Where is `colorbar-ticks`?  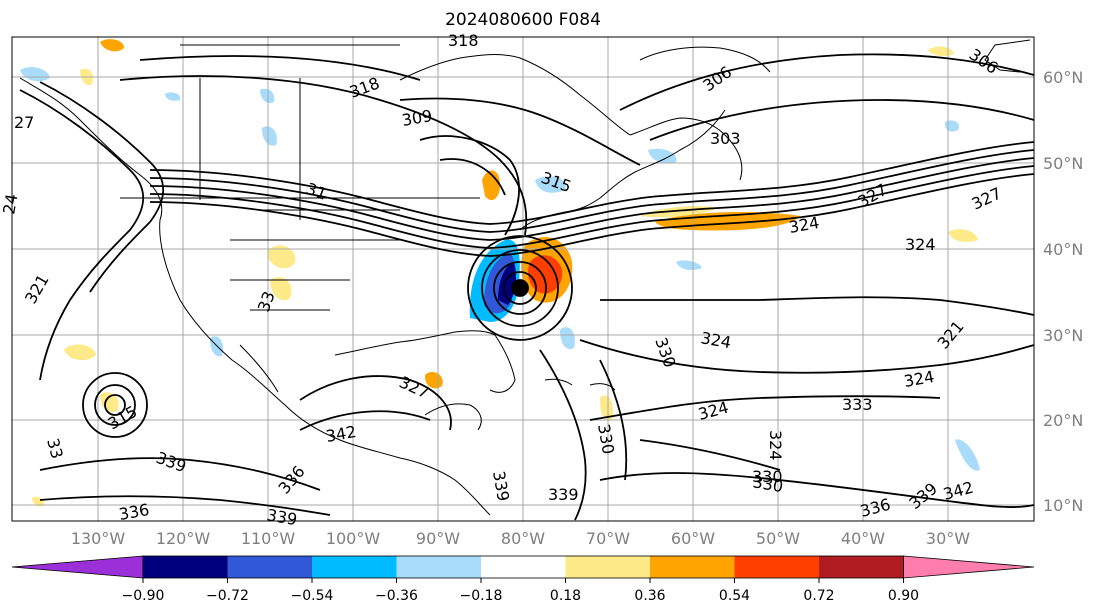 colorbar-ticks is located at coordinates (523, 580).